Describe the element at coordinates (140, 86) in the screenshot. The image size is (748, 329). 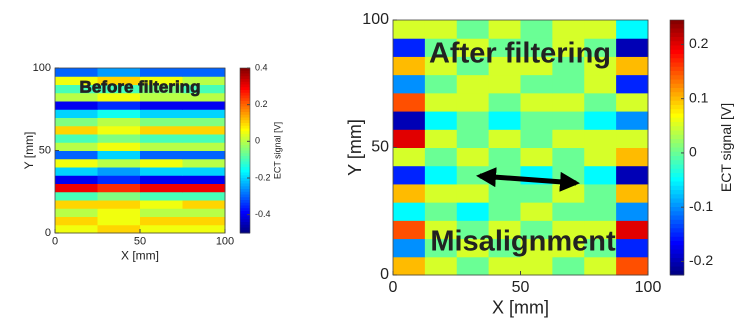
I see `annotation: Before filtering` at that location.